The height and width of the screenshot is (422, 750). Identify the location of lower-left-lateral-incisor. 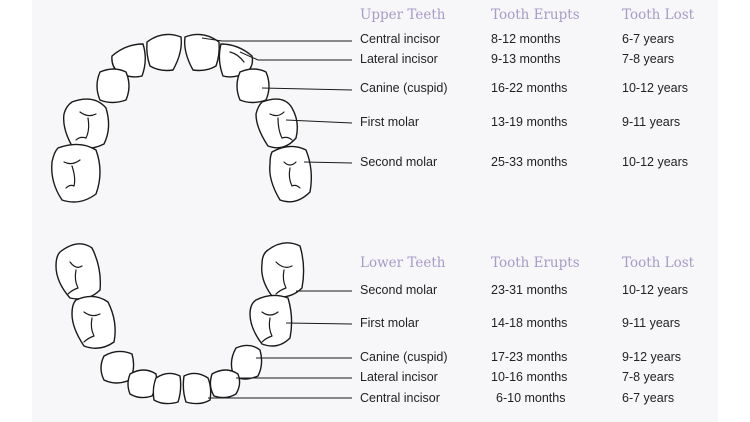
(142, 384).